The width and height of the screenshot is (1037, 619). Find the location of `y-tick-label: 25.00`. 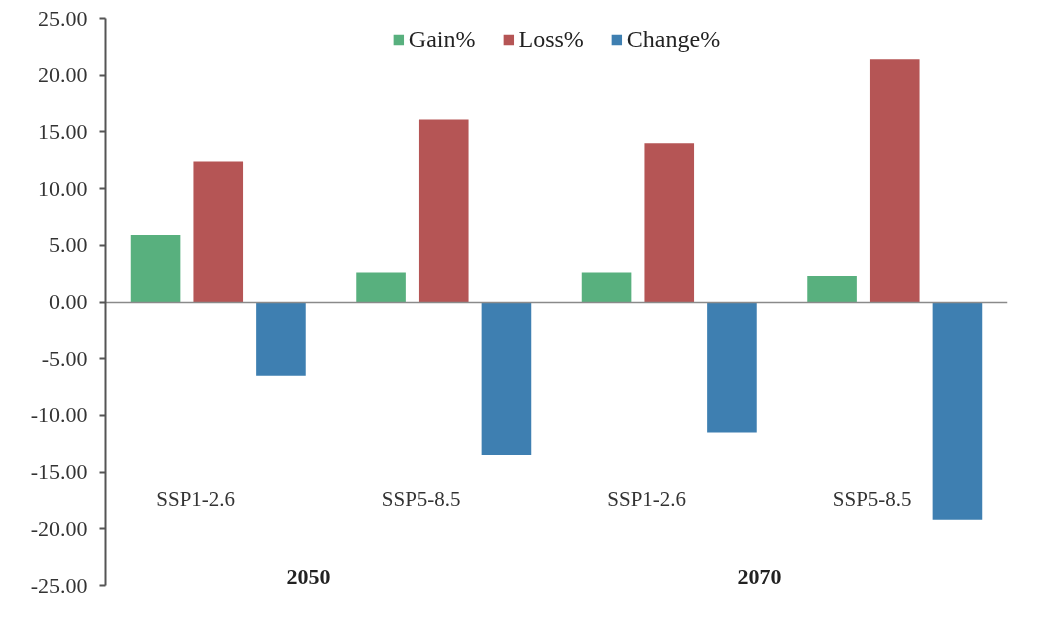

y-tick-label: 25.00 is located at coordinates (63, 18).